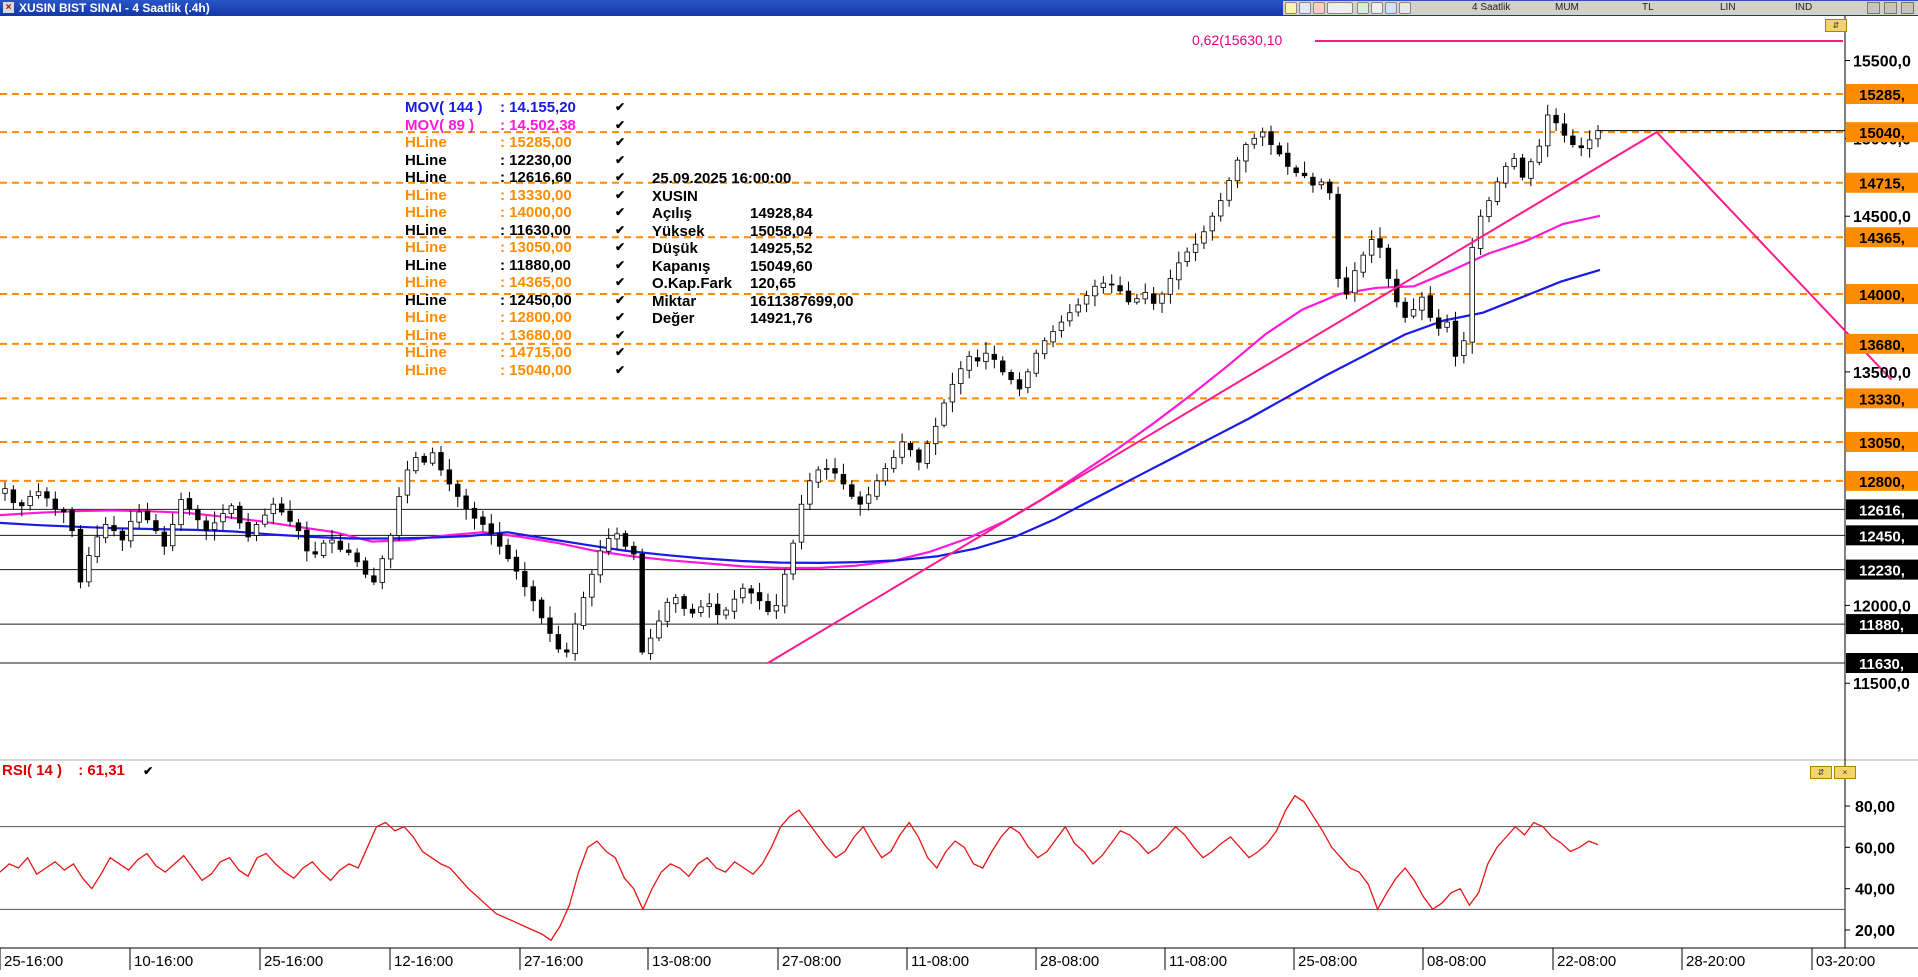  Describe the element at coordinates (1890, 8) in the screenshot. I see `maximize-button` at that location.